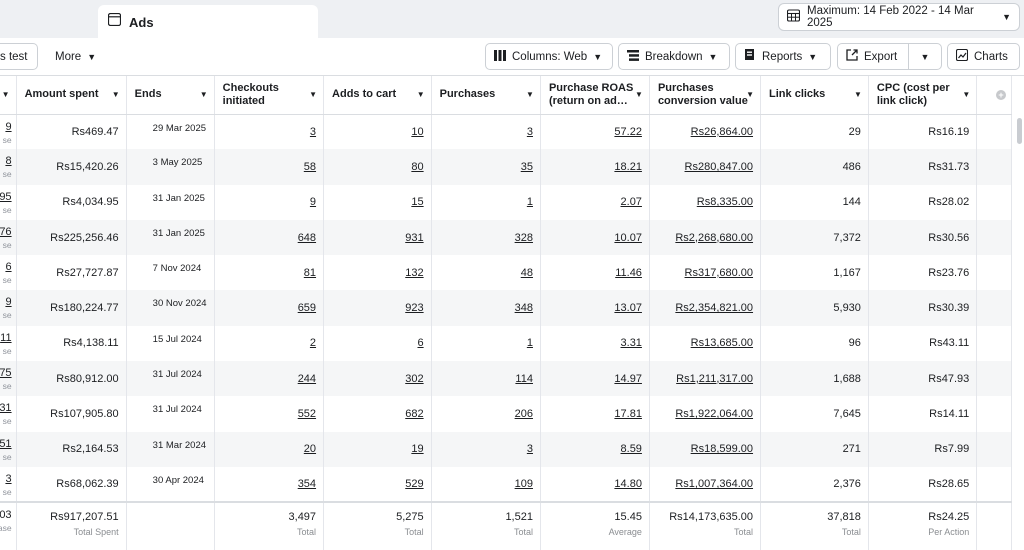 This screenshot has height=550, width=1024. Describe the element at coordinates (377, 484) in the screenshot. I see `adds-to-cart-cell: 529` at that location.